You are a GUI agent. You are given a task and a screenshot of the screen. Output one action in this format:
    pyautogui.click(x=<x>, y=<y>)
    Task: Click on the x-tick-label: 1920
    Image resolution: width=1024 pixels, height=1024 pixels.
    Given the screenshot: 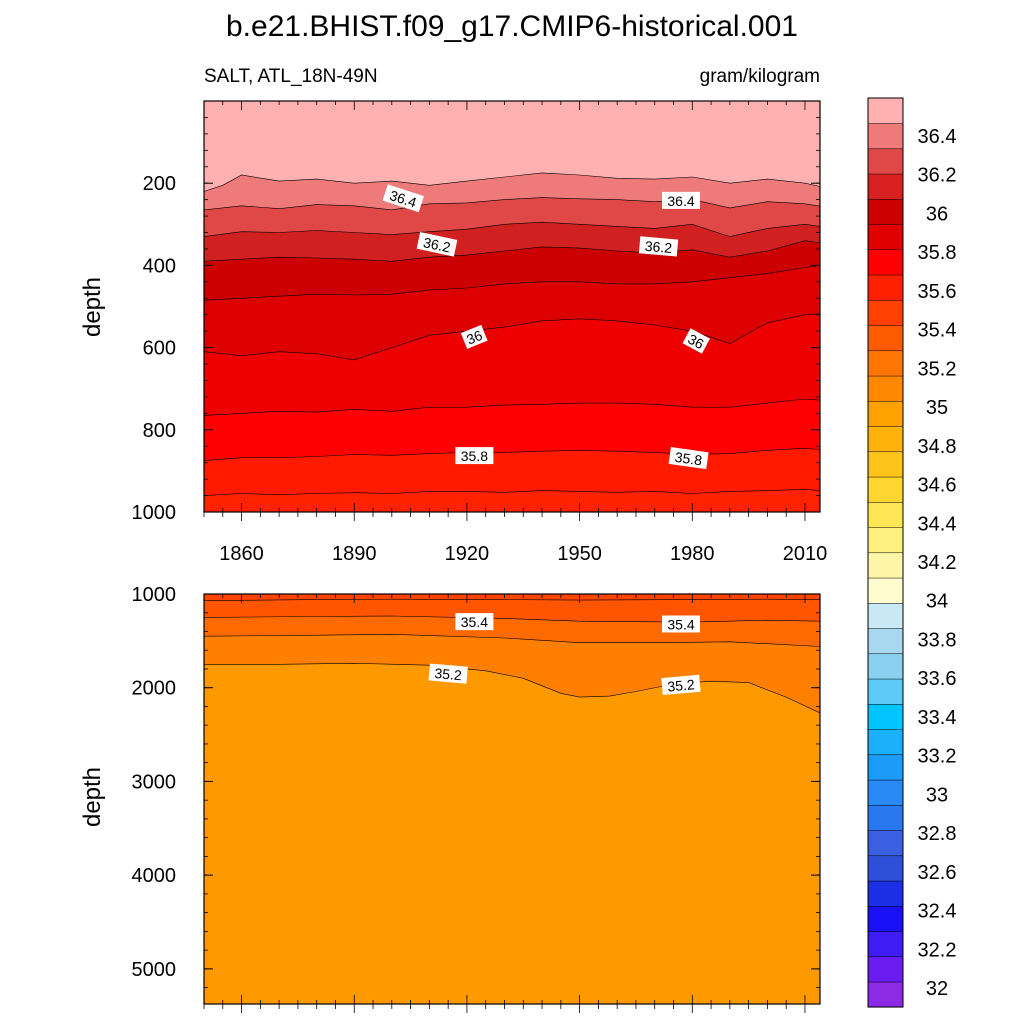 What is the action you would take?
    pyautogui.click(x=467, y=554)
    